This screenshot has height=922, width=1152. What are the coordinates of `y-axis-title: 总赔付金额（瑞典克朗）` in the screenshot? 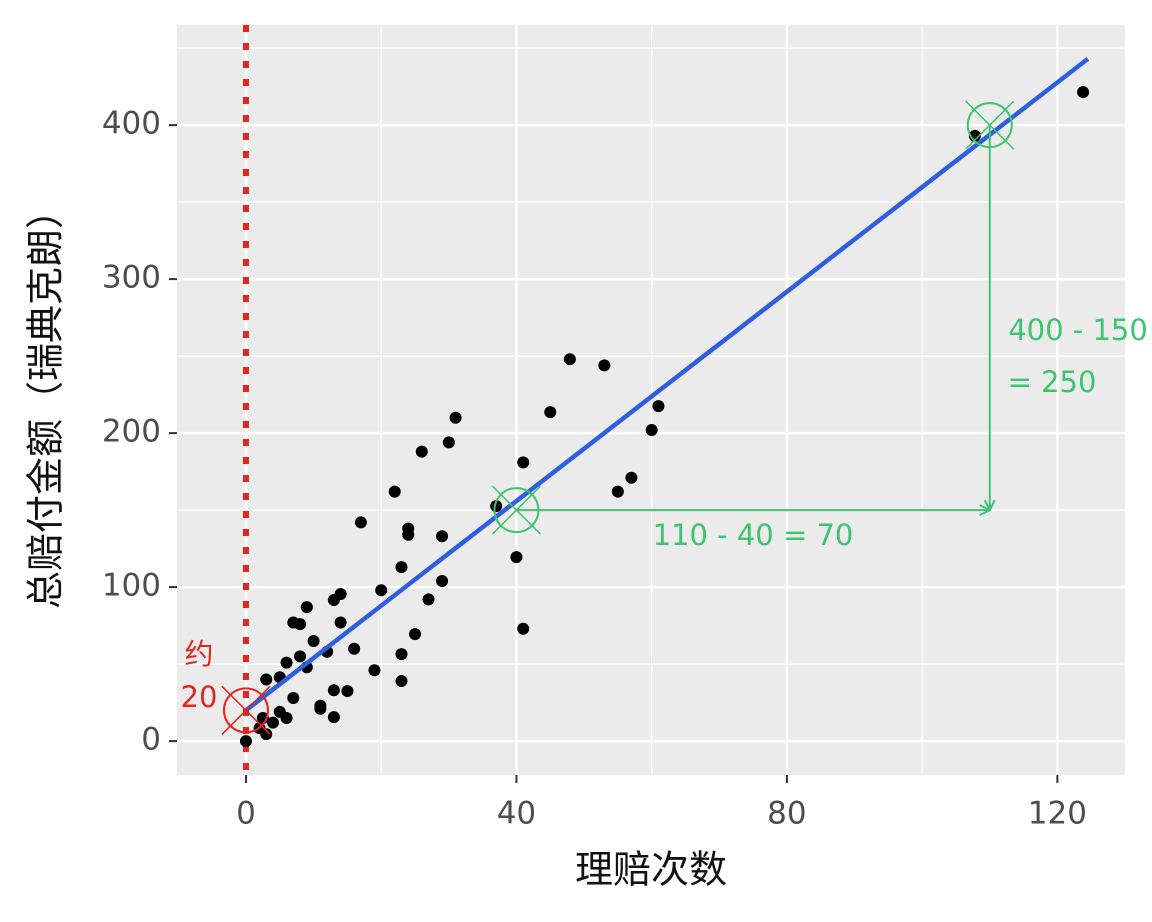 It's located at (46, 400).